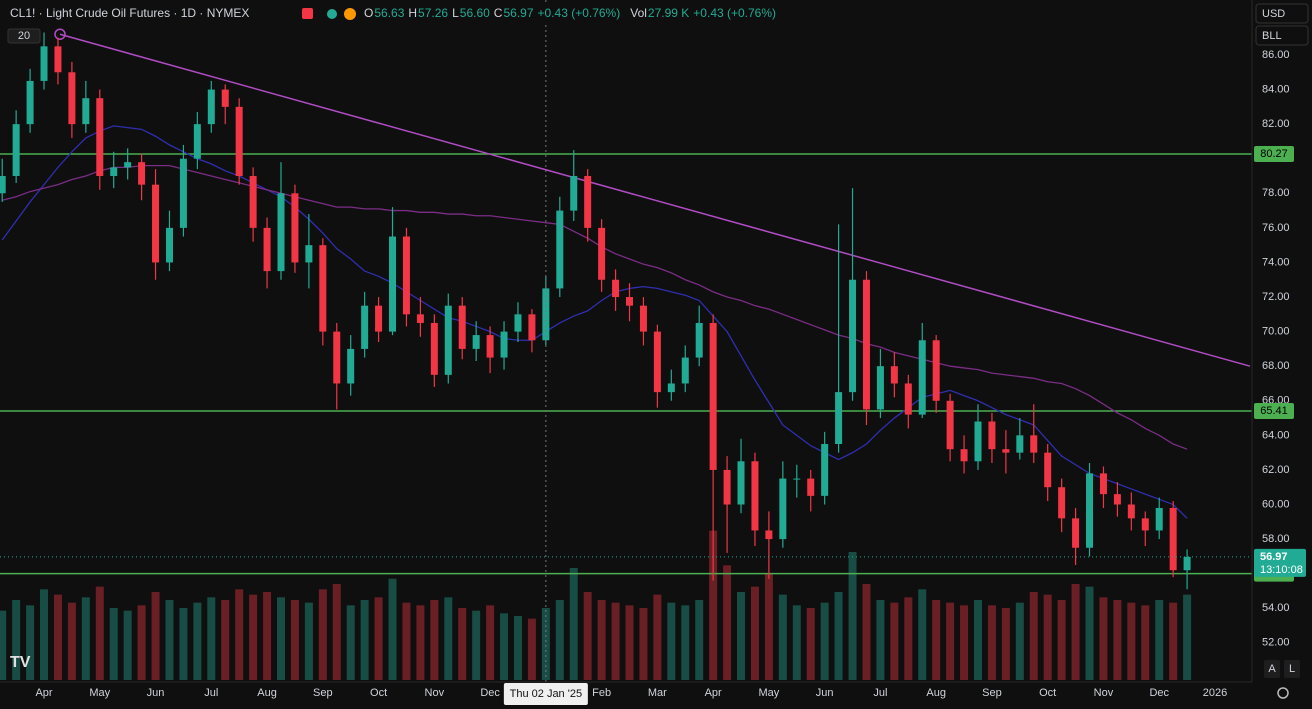  What do you see at coordinates (579, 13) in the screenshot?
I see `change: +0.43 (+0.76%)` at bounding box center [579, 13].